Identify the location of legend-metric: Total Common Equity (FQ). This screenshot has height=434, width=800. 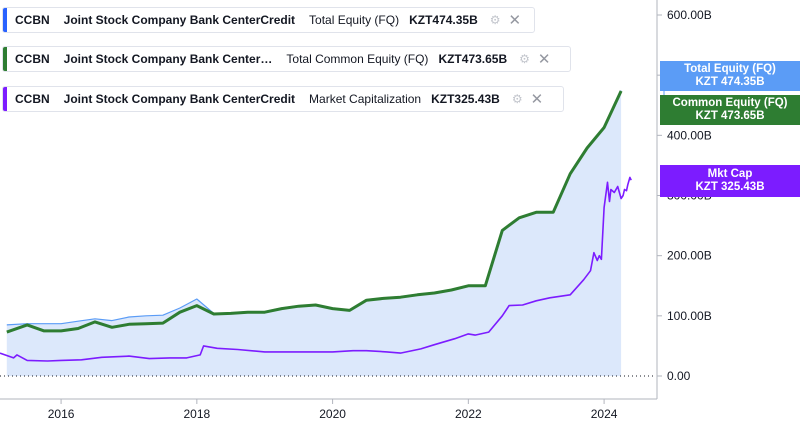
(357, 59).